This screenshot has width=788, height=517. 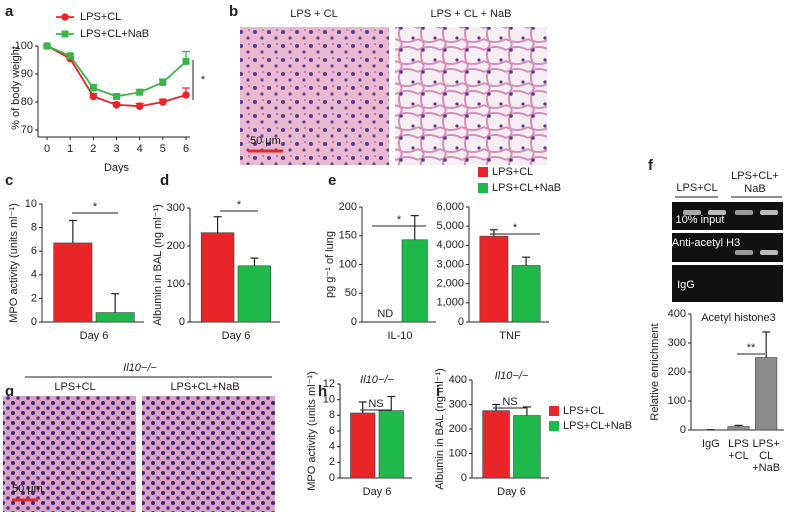 I want to click on x-tick-label: IgG, so click(x=711, y=444).